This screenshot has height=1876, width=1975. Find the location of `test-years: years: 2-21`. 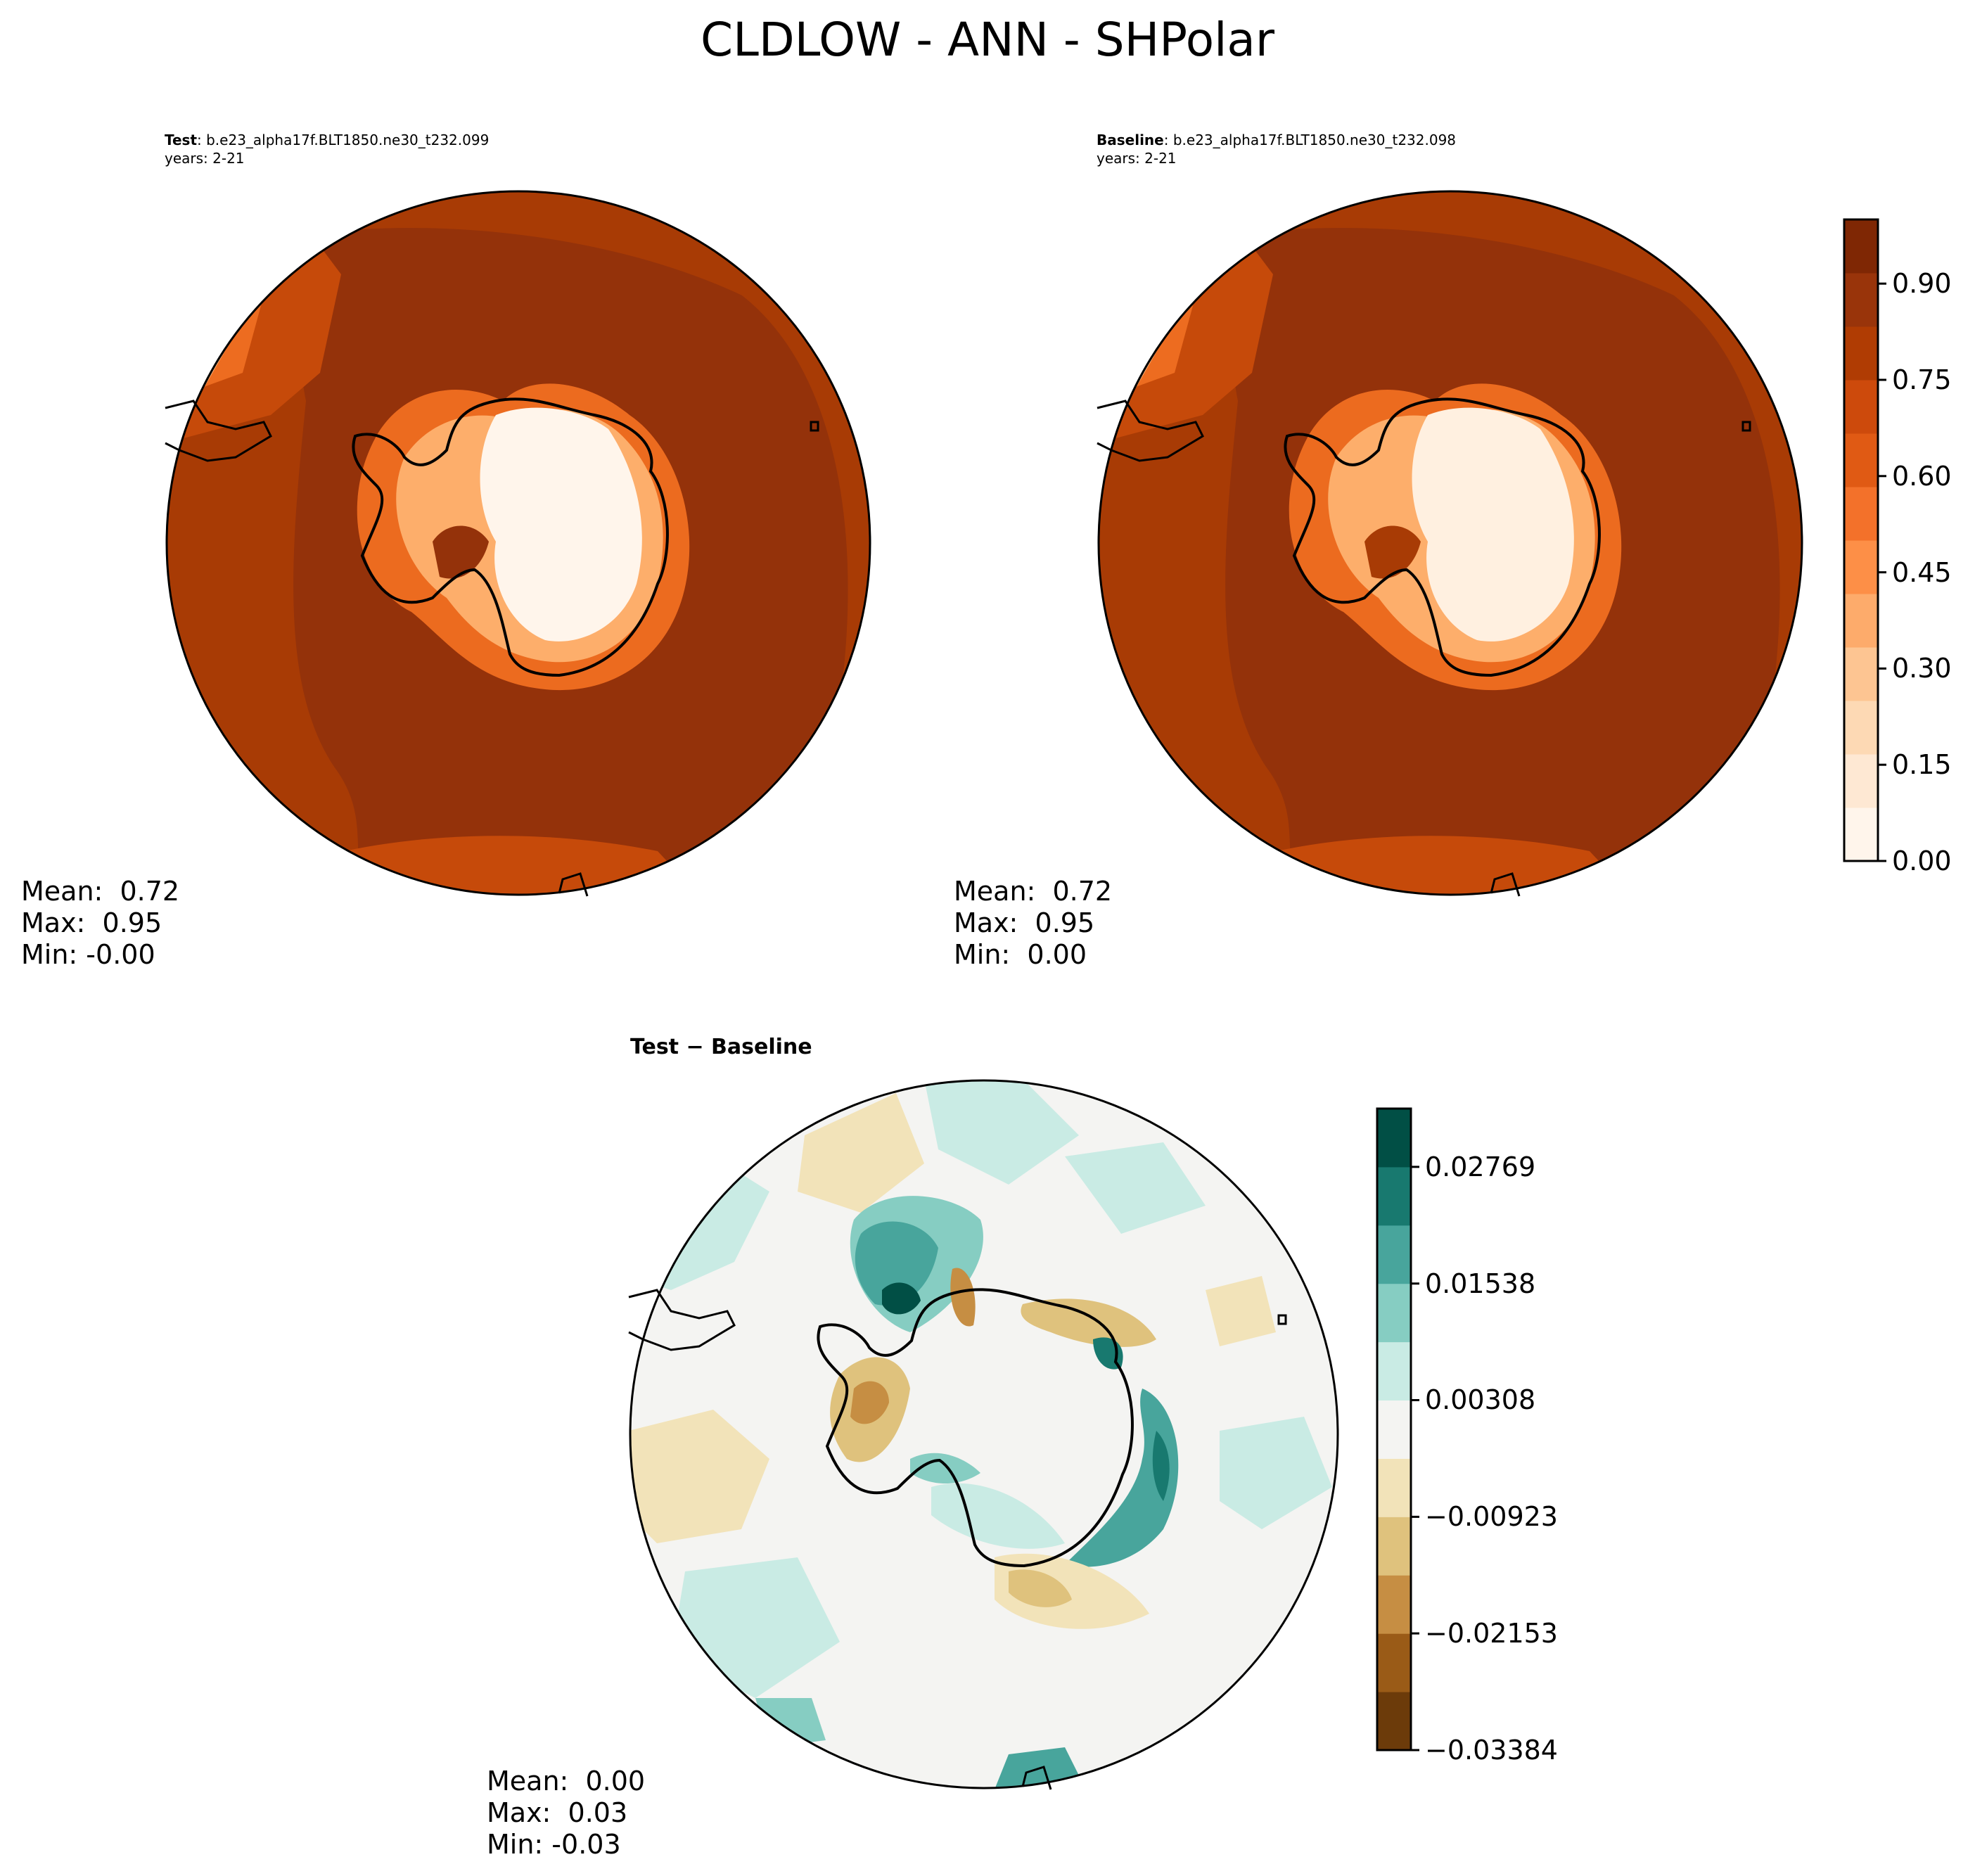

test-years: years: 2-21 is located at coordinates (205, 158).